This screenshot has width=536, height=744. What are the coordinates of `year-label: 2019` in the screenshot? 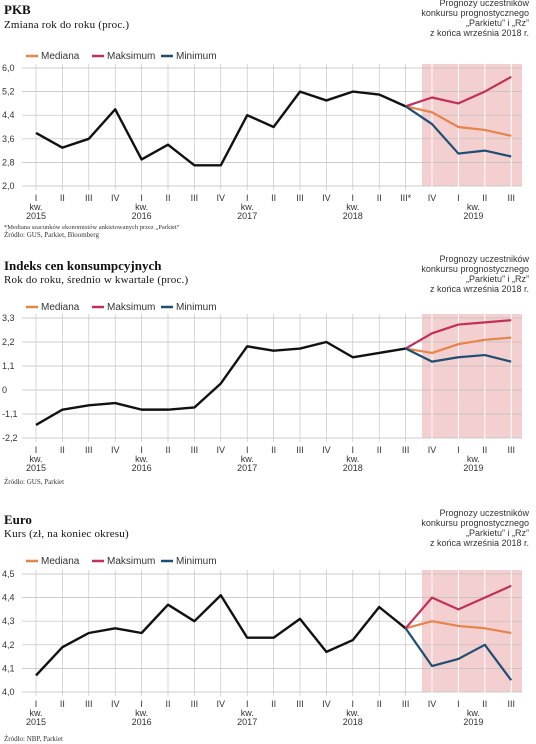 It's located at (473, 216).